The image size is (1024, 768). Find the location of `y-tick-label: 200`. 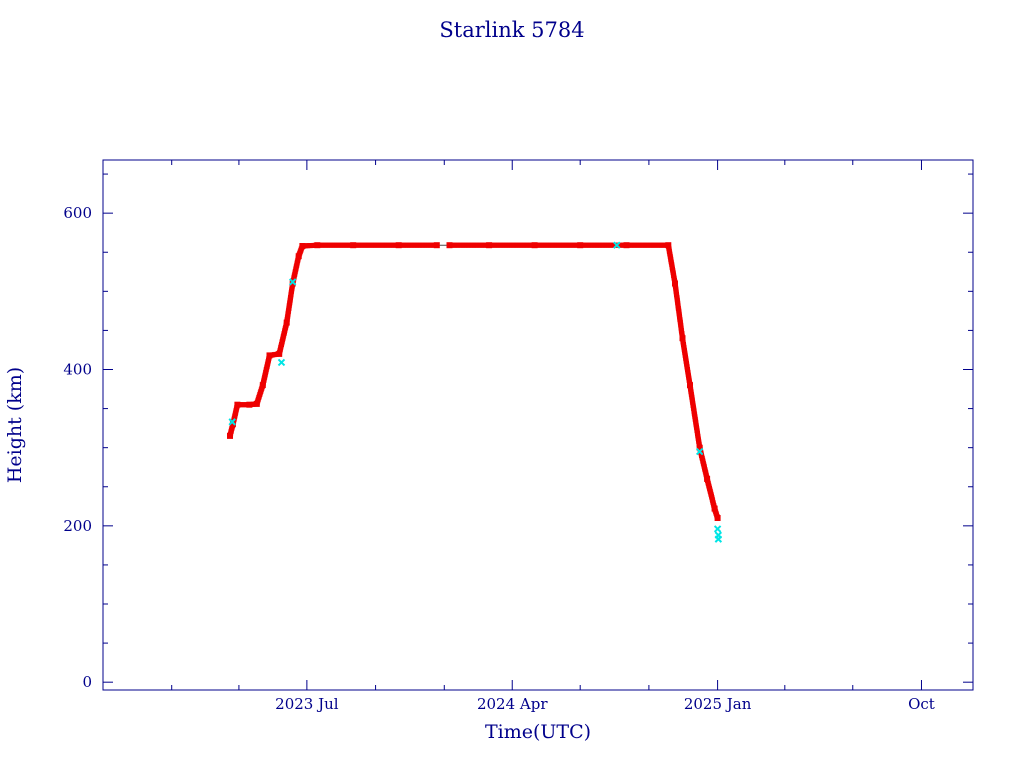

y-tick-label: 200 is located at coordinates (77, 526).